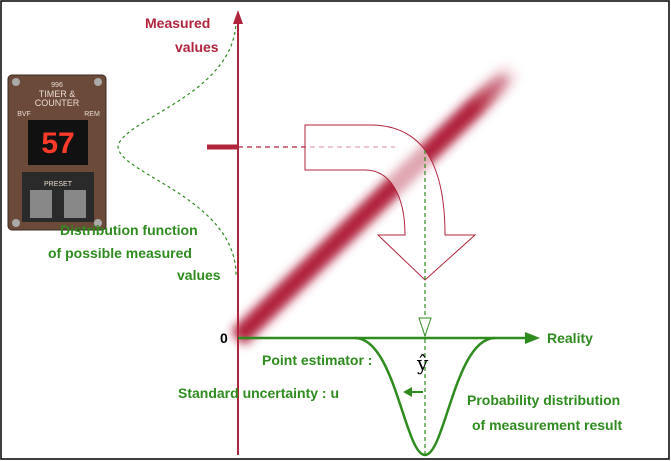 This screenshot has height=461, width=671. What do you see at coordinates (258, 393) in the screenshot?
I see `uncertainty-label: Standard uncertainty : u` at bounding box center [258, 393].